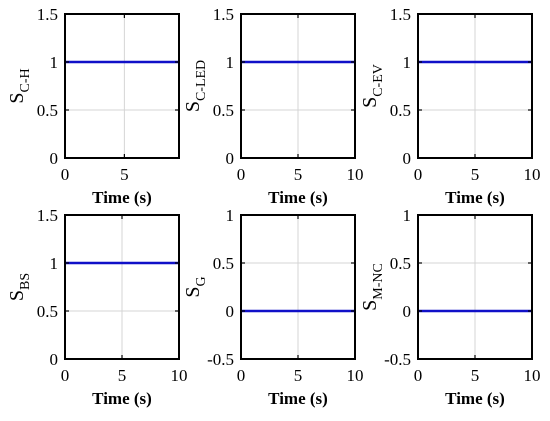 The image size is (550, 421). What do you see at coordinates (298, 174) in the screenshot?
I see `chart-2-x-tick-label: 5` at bounding box center [298, 174].